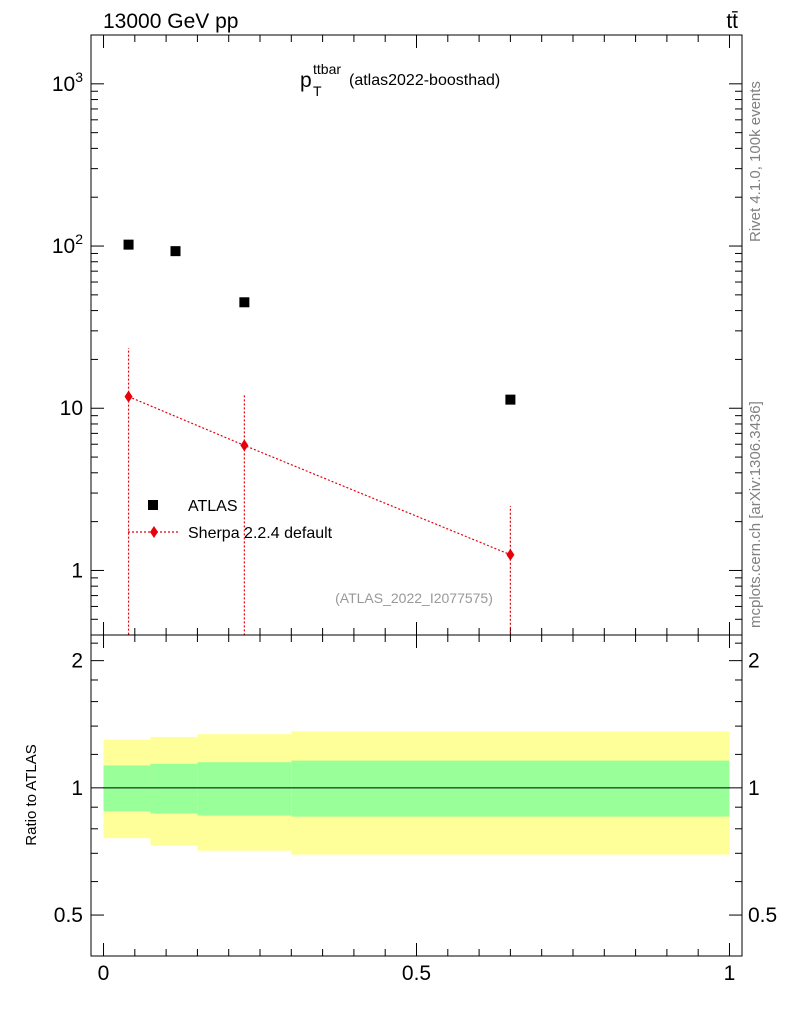 The width and height of the screenshot is (786, 1029). What do you see at coordinates (71, 408) in the screenshot?
I see `main-ytick-label: 10` at bounding box center [71, 408].